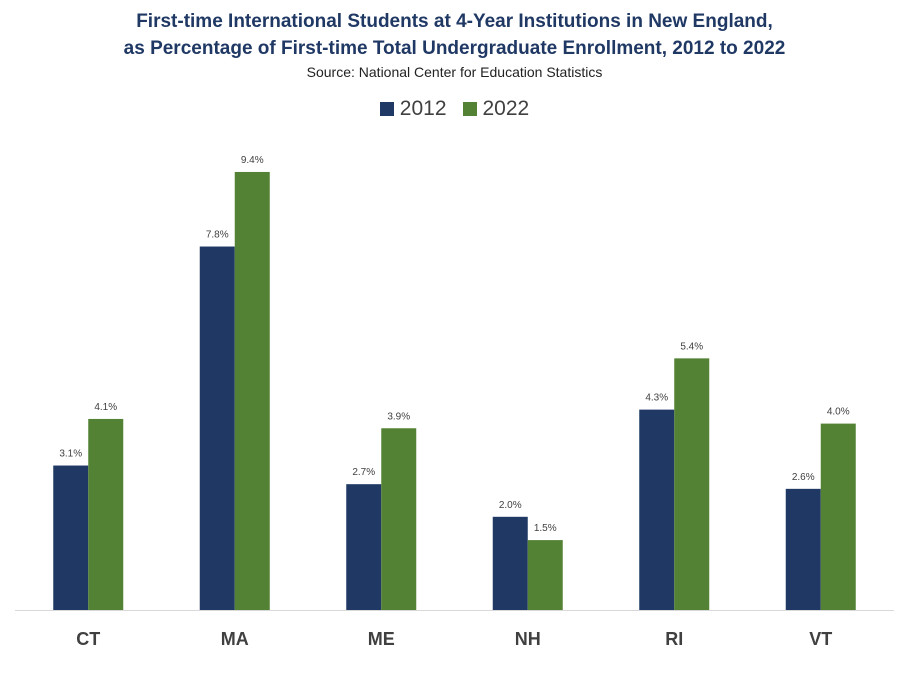 This screenshot has width=909, height=700. I want to click on data-label-2012-VT: 2.6%, so click(803, 477).